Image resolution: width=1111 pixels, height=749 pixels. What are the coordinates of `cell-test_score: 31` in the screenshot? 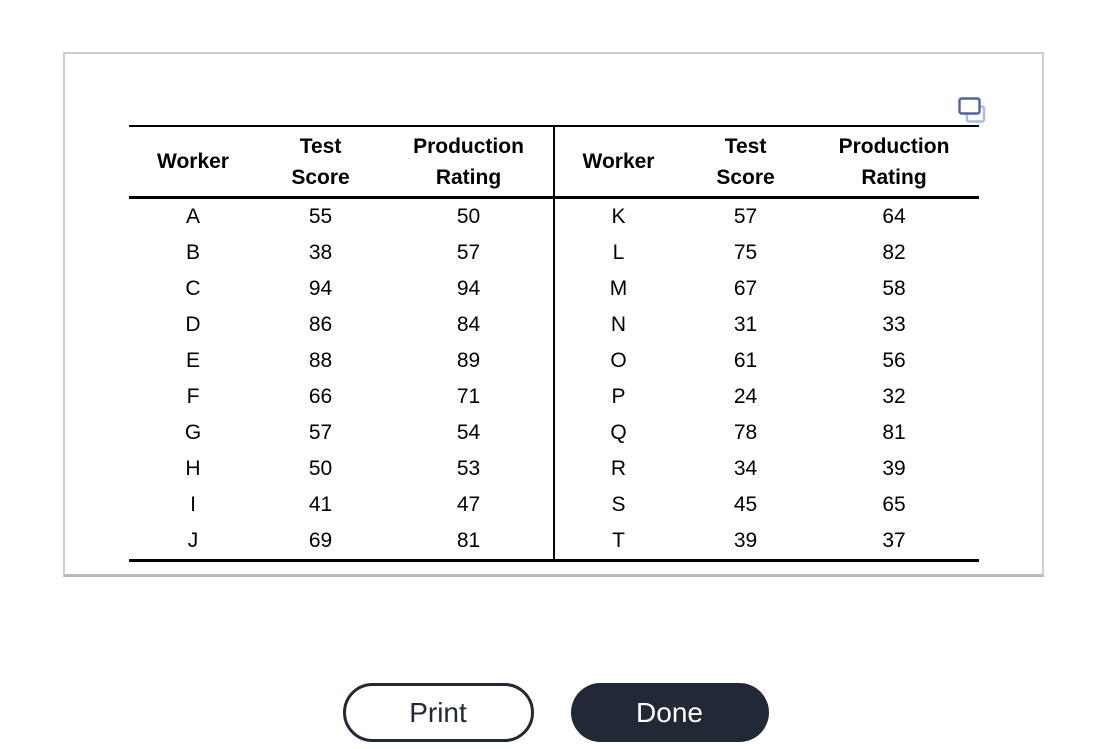 It's located at (745, 324).